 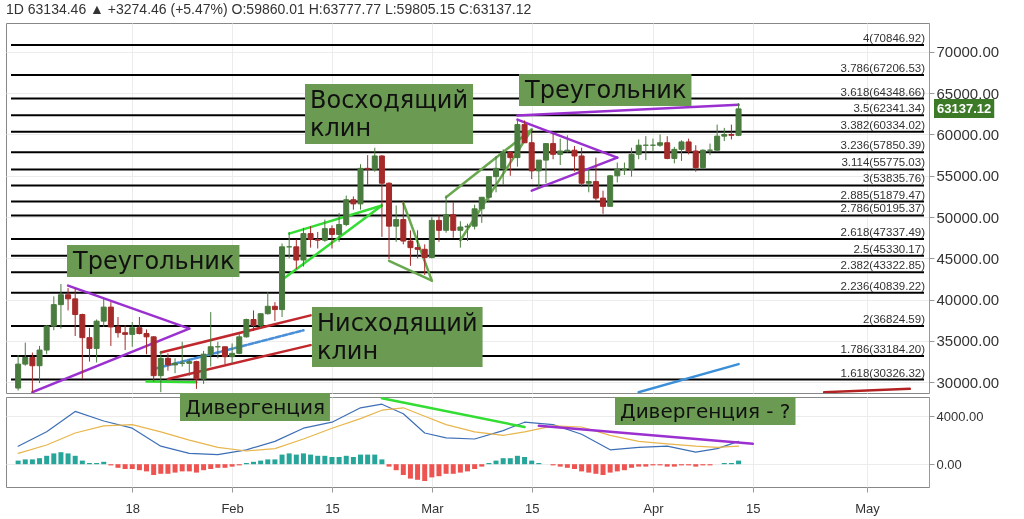 What do you see at coordinates (433, 508) in the screenshot?
I see `x-tick-label: Mar` at bounding box center [433, 508].